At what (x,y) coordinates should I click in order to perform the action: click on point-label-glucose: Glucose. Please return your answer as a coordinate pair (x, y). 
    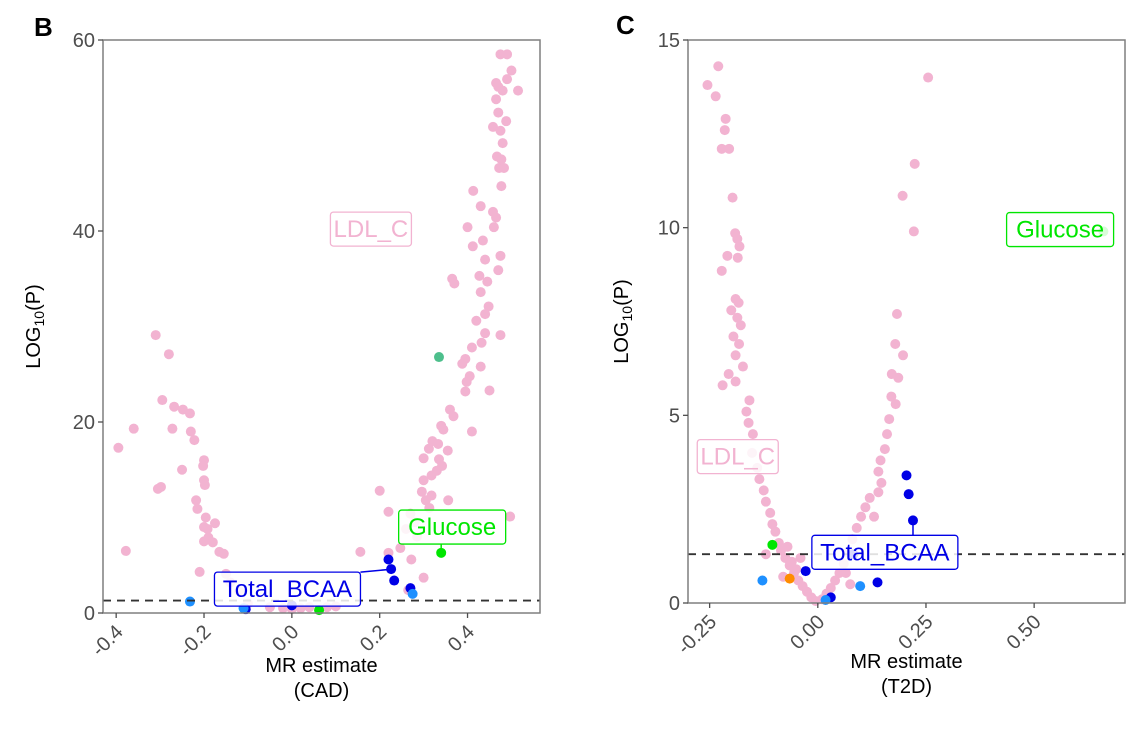
    Looking at the image, I should click on (1060, 229).